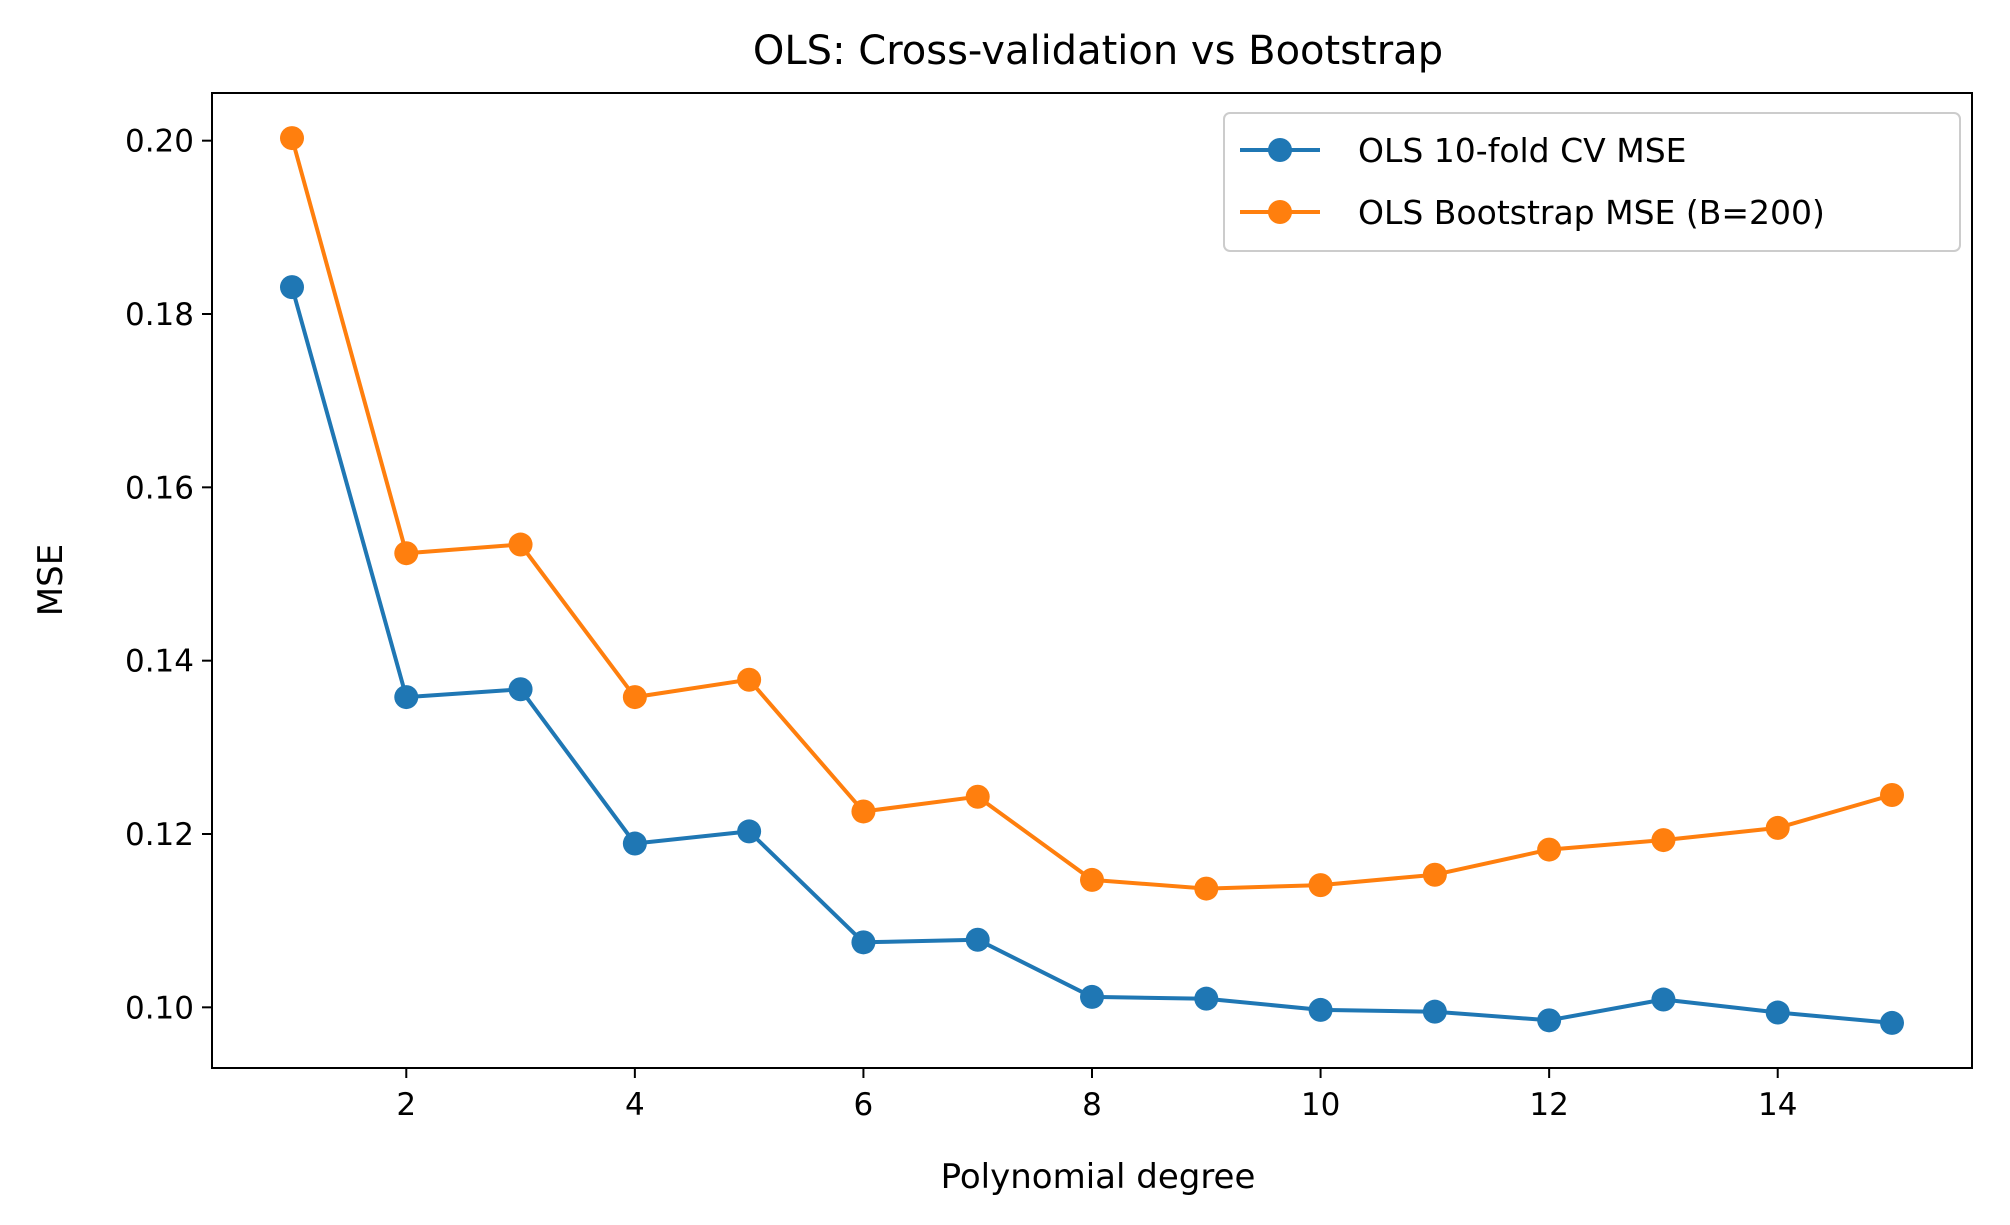 Image resolution: width=2010 pixels, height=1225 pixels. Describe the element at coordinates (635, 1105) in the screenshot. I see `x-tick-label: 4` at that location.